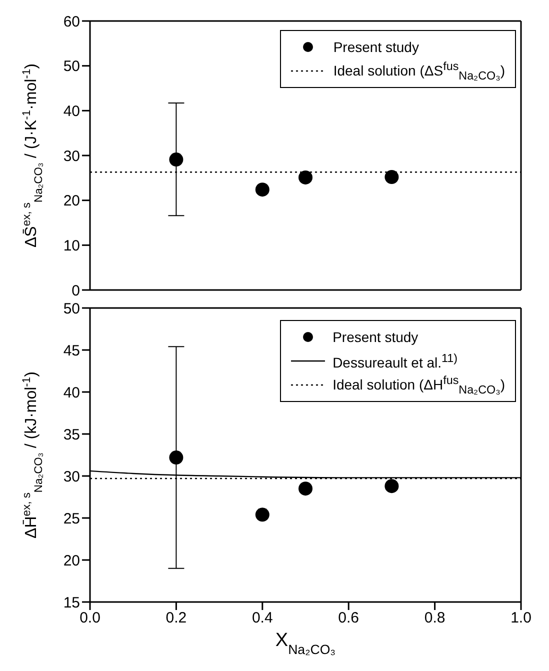 Image resolution: width=549 pixels, height=671 pixels. I want to click on x-tick-label: 1.0, so click(521, 618).